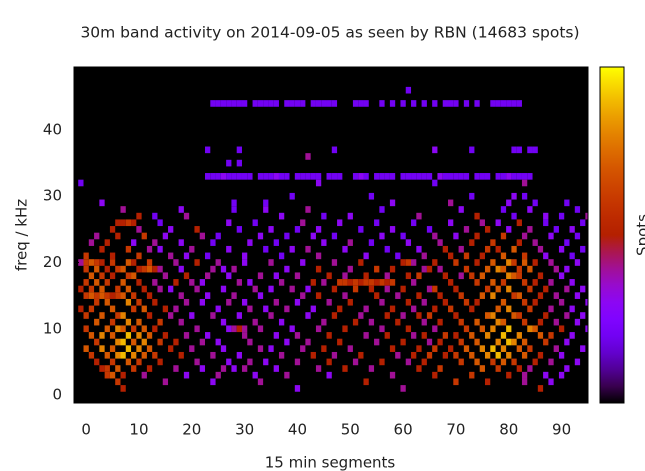 The width and height of the screenshot is (645, 471). Describe the element at coordinates (508, 430) in the screenshot. I see `x-tick-label: 80` at that location.